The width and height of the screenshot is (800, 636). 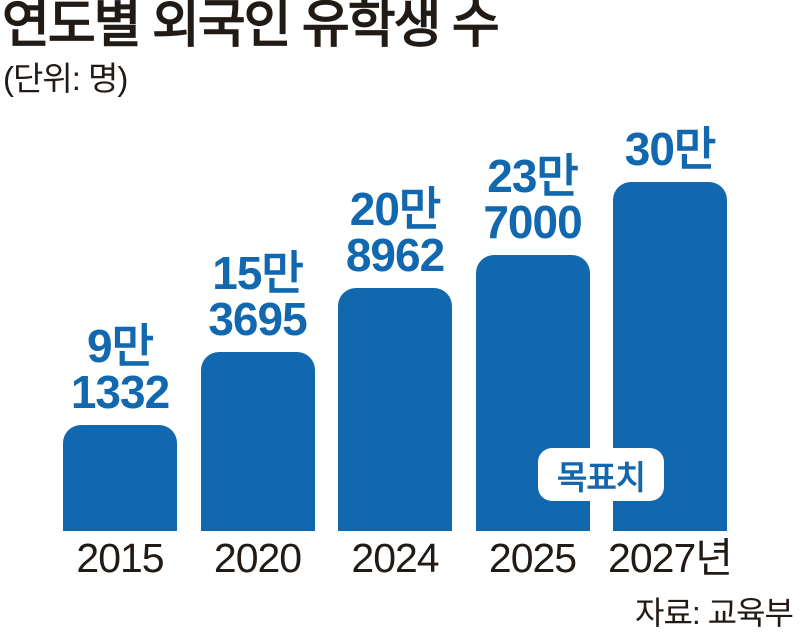 I want to click on value-label-2025: 23만 7000, so click(x=533, y=199).